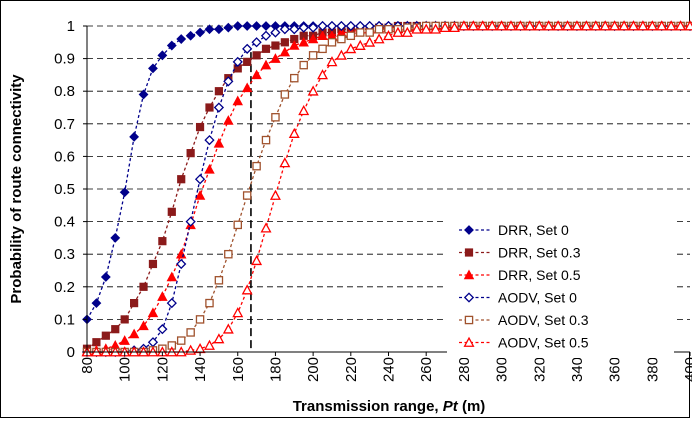  I want to click on y-tick-label-5: 0.5, so click(64, 189).